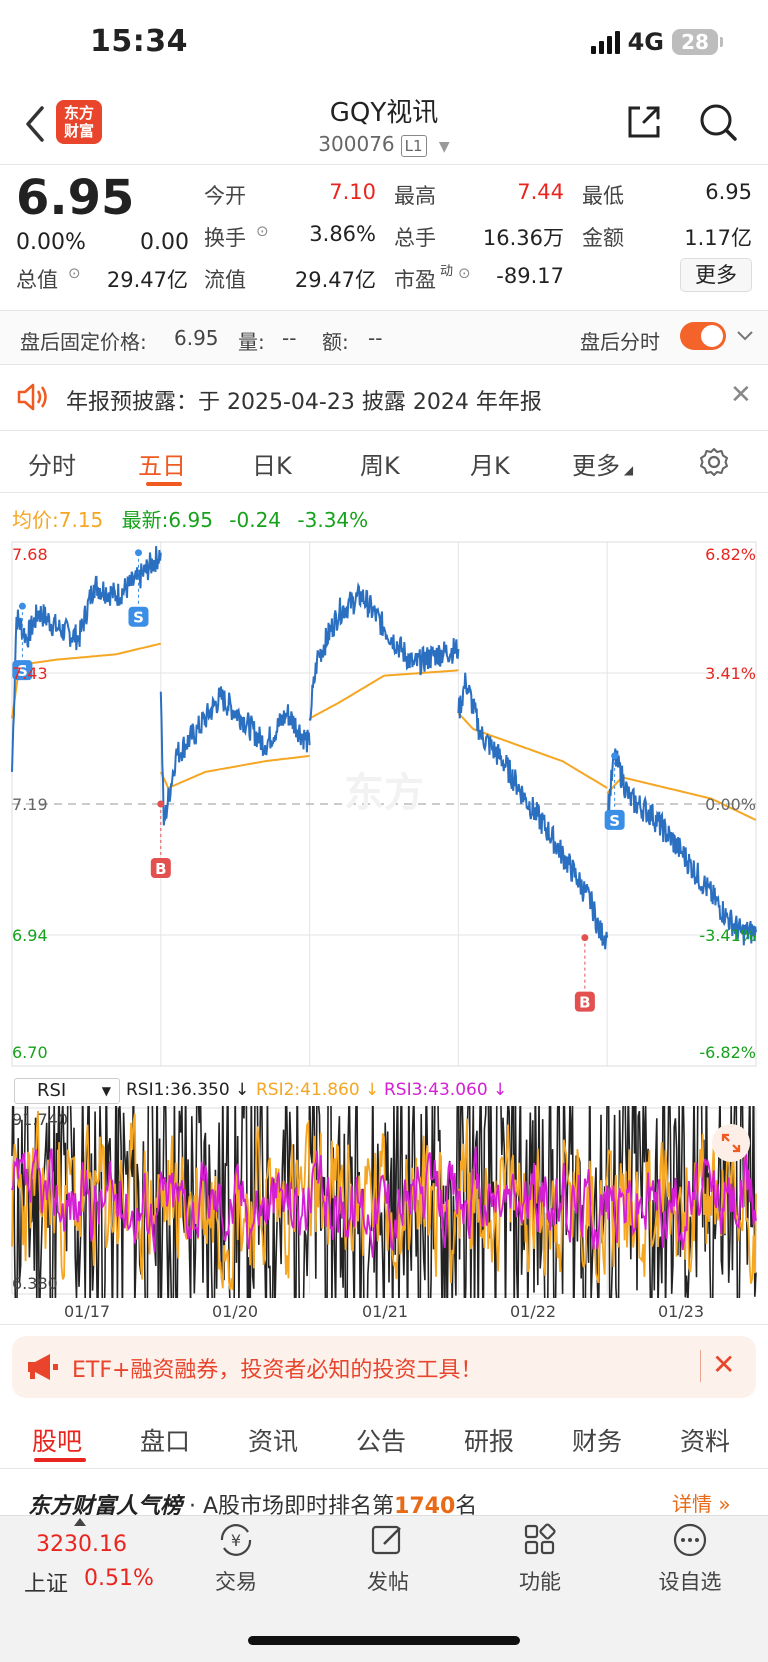  I want to click on rsi1-value: RSI1:36.350 ↓, so click(188, 1090).